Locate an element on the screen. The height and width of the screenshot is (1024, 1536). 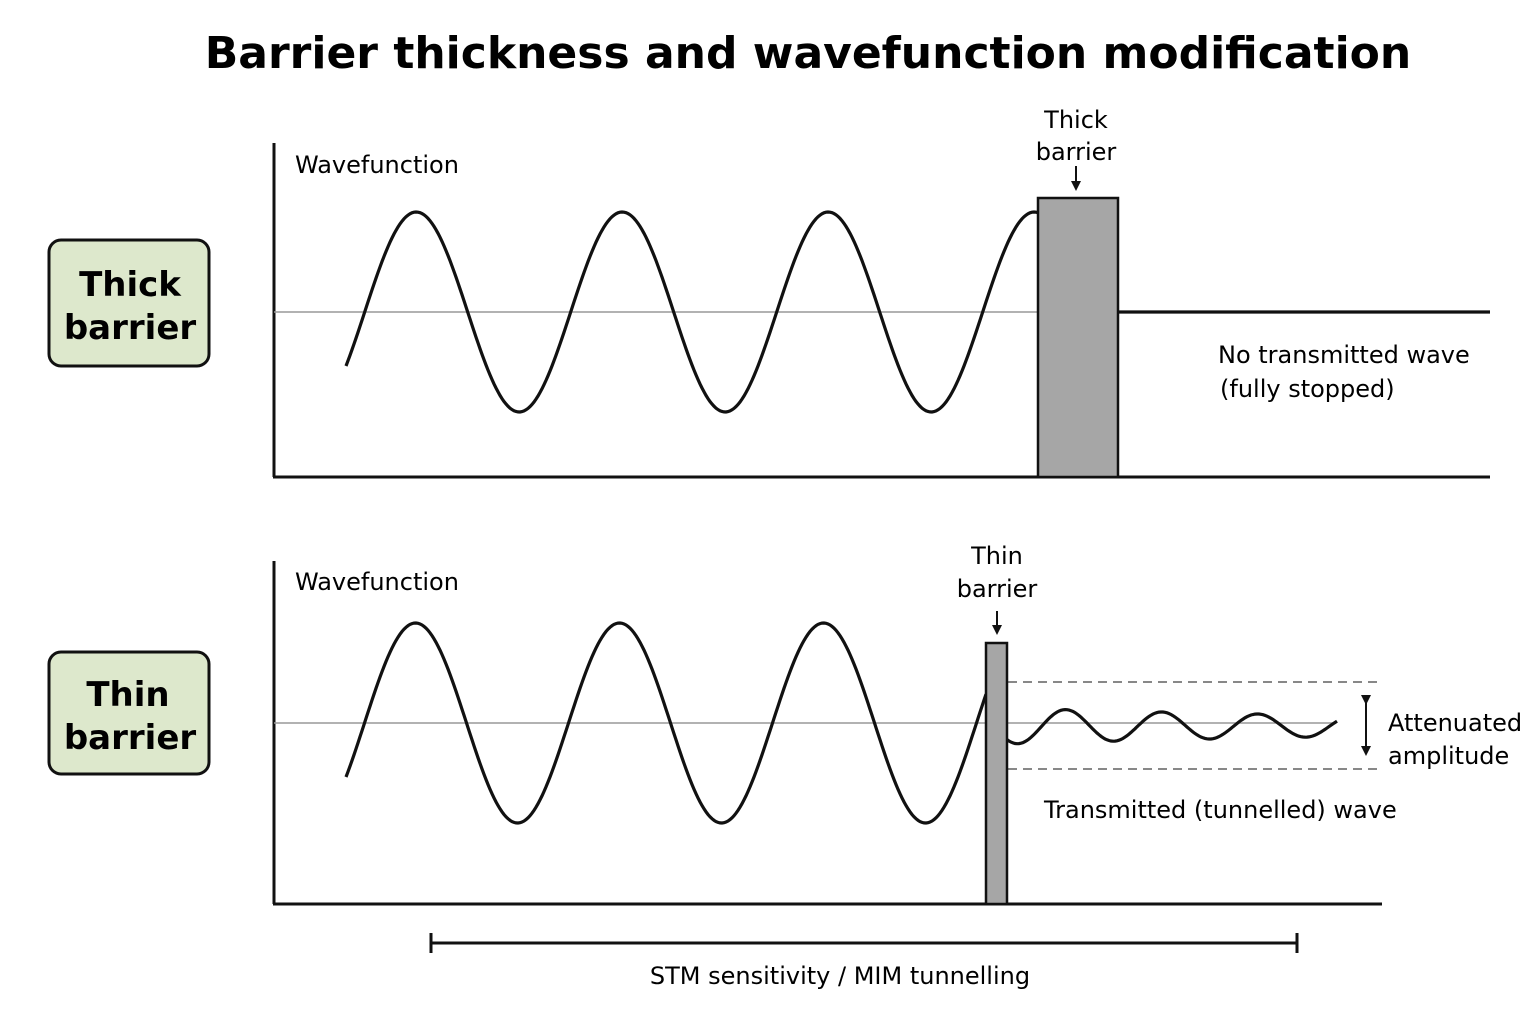
thin-axis-label: Wavefunction is located at coordinates (377, 582).